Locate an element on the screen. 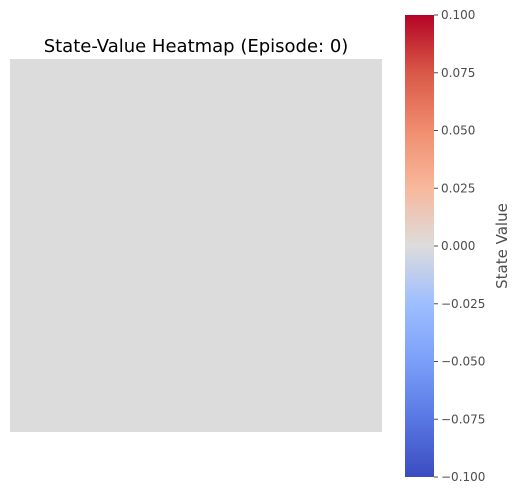  colorbar-tick-label: −0.050 is located at coordinates (463, 362).